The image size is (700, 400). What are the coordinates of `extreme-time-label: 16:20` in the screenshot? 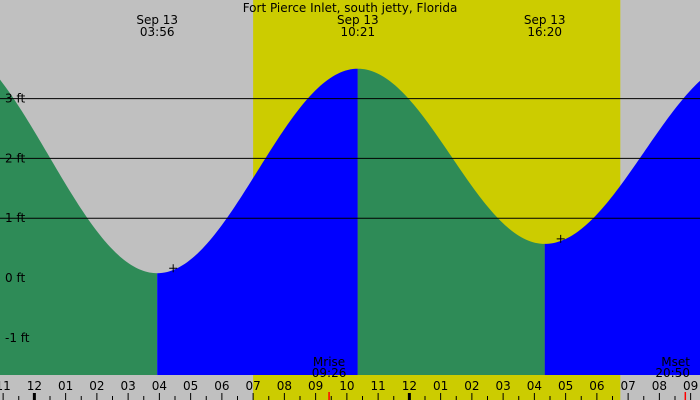 It's located at (544, 32).